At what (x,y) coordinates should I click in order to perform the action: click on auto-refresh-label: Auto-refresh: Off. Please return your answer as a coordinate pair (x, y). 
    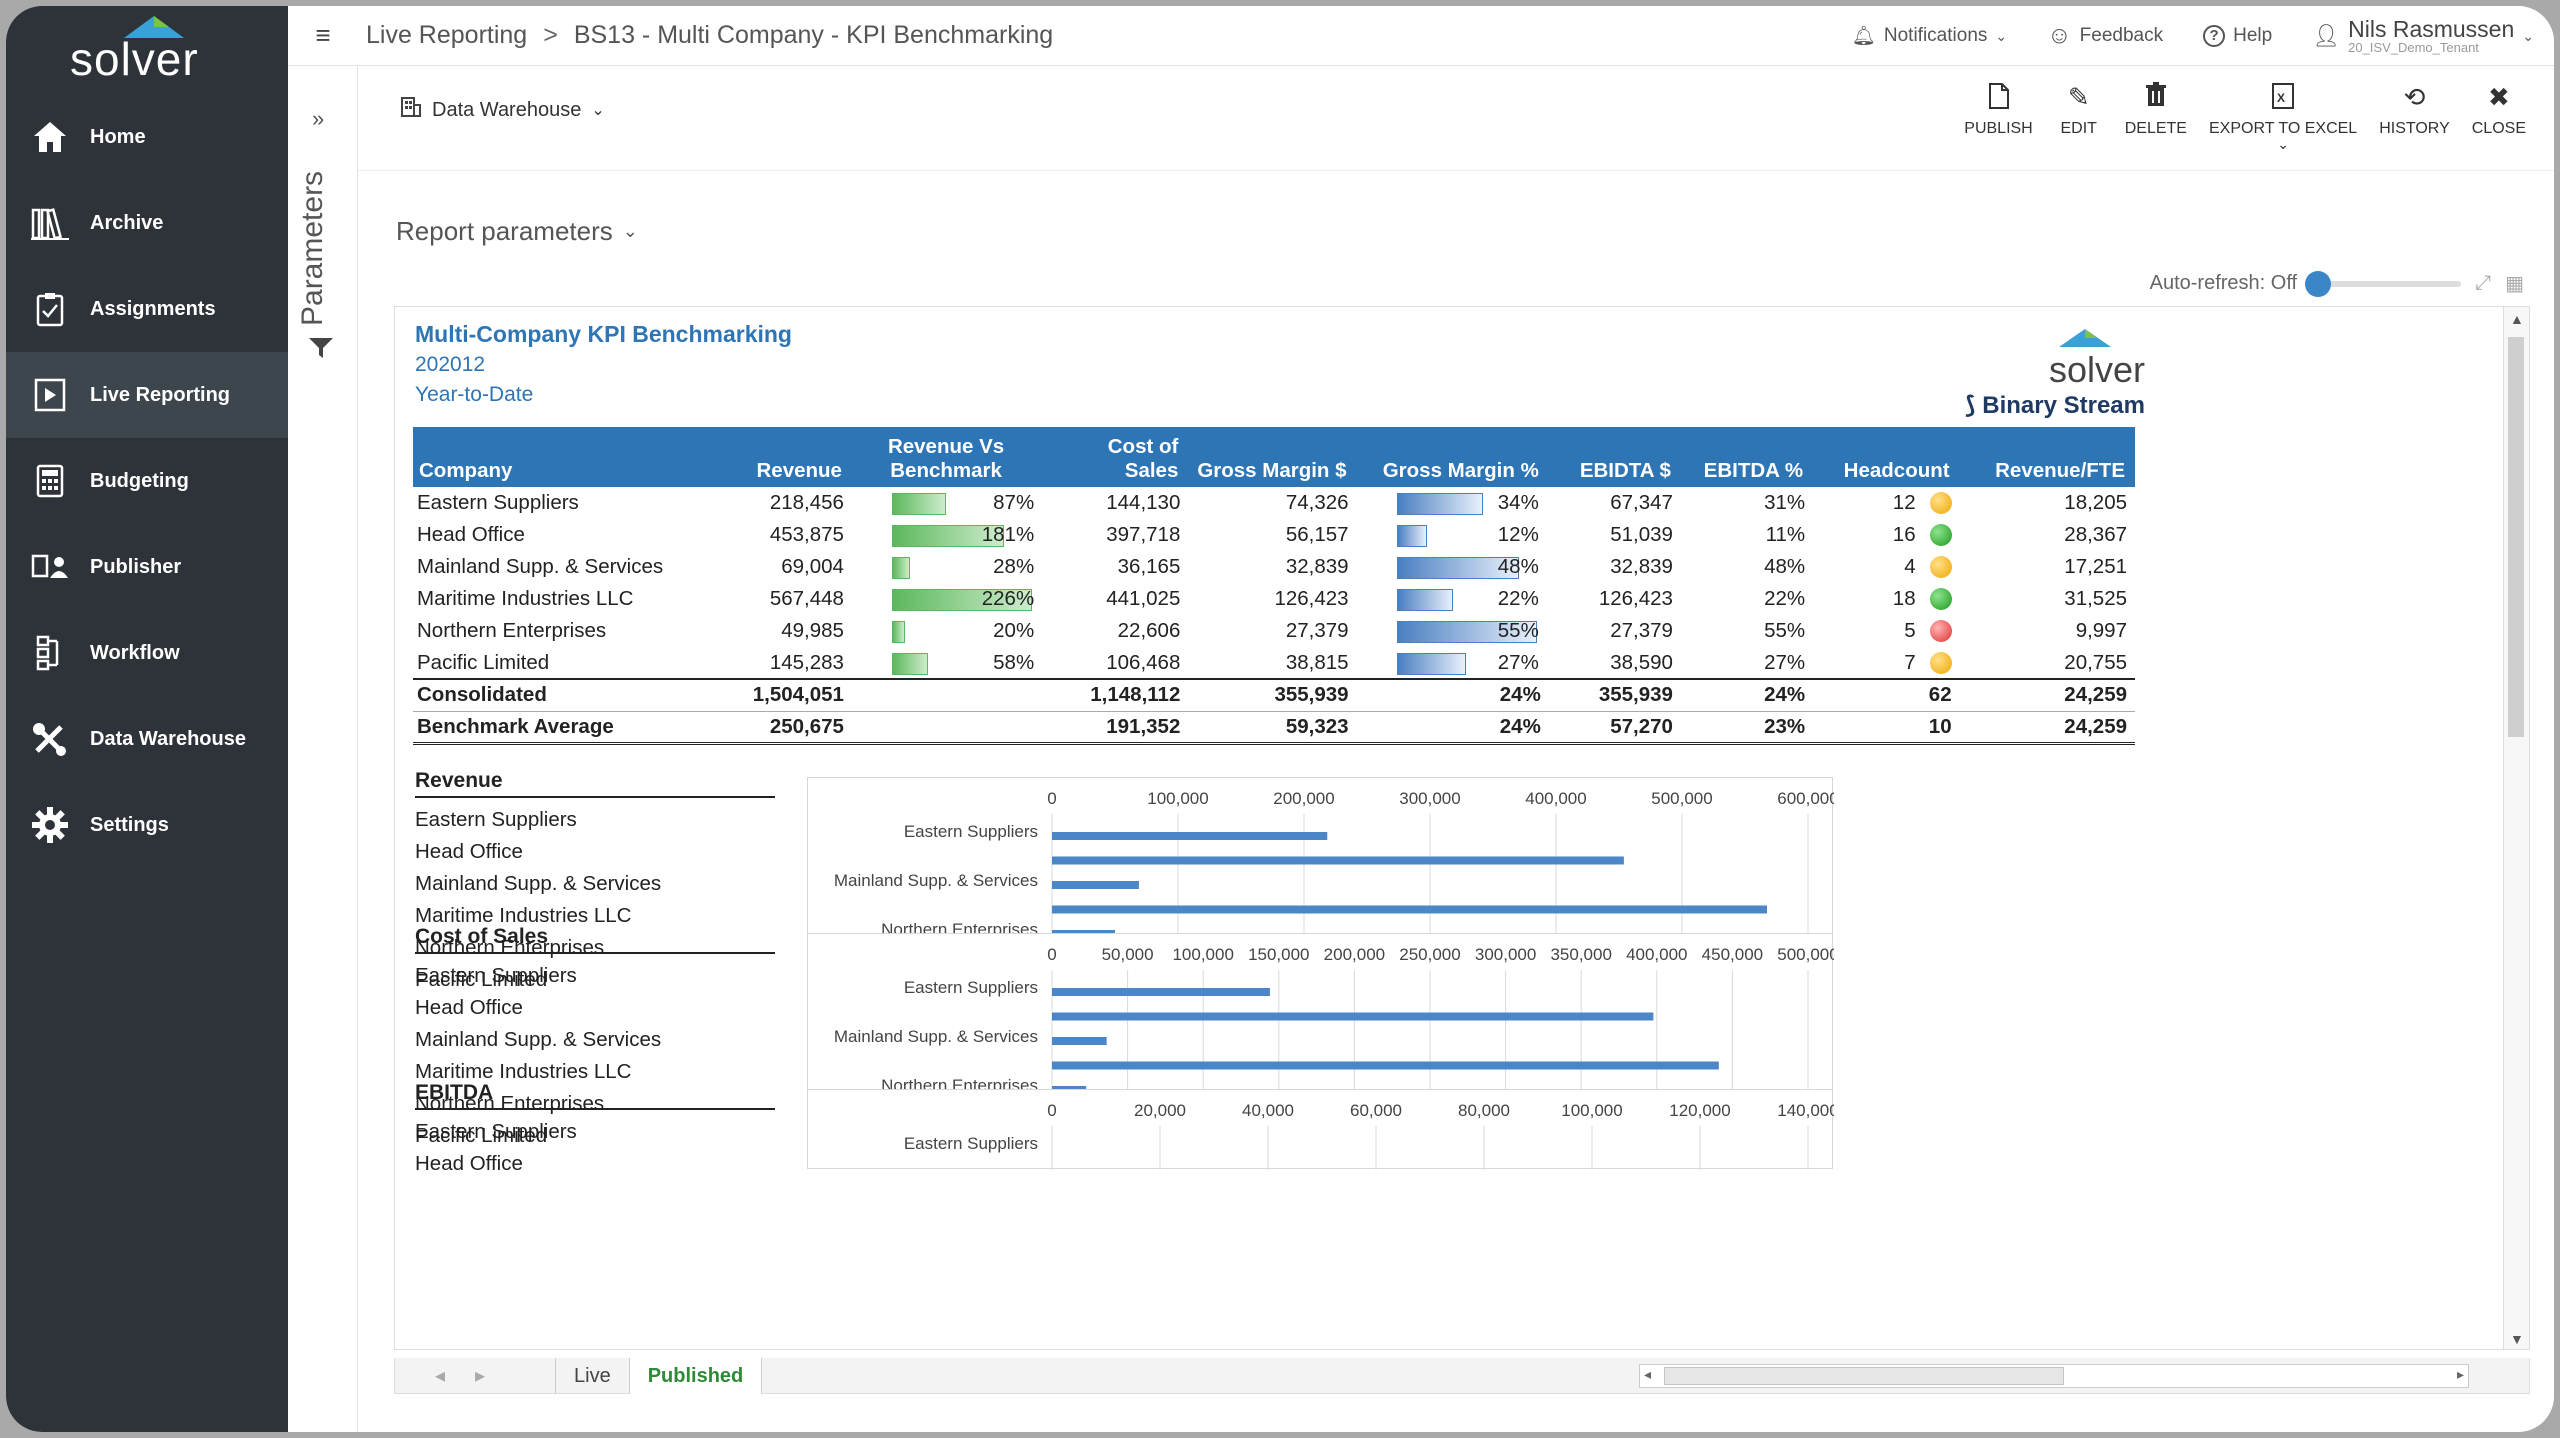
    Looking at the image, I should click on (2223, 283).